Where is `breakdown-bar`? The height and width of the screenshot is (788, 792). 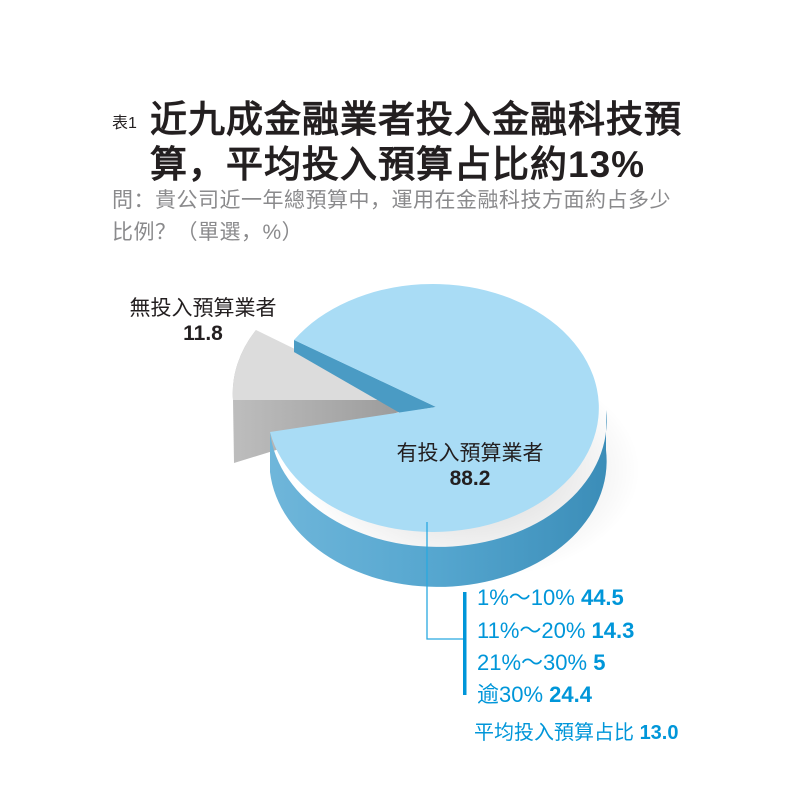 breakdown-bar is located at coordinates (465, 643).